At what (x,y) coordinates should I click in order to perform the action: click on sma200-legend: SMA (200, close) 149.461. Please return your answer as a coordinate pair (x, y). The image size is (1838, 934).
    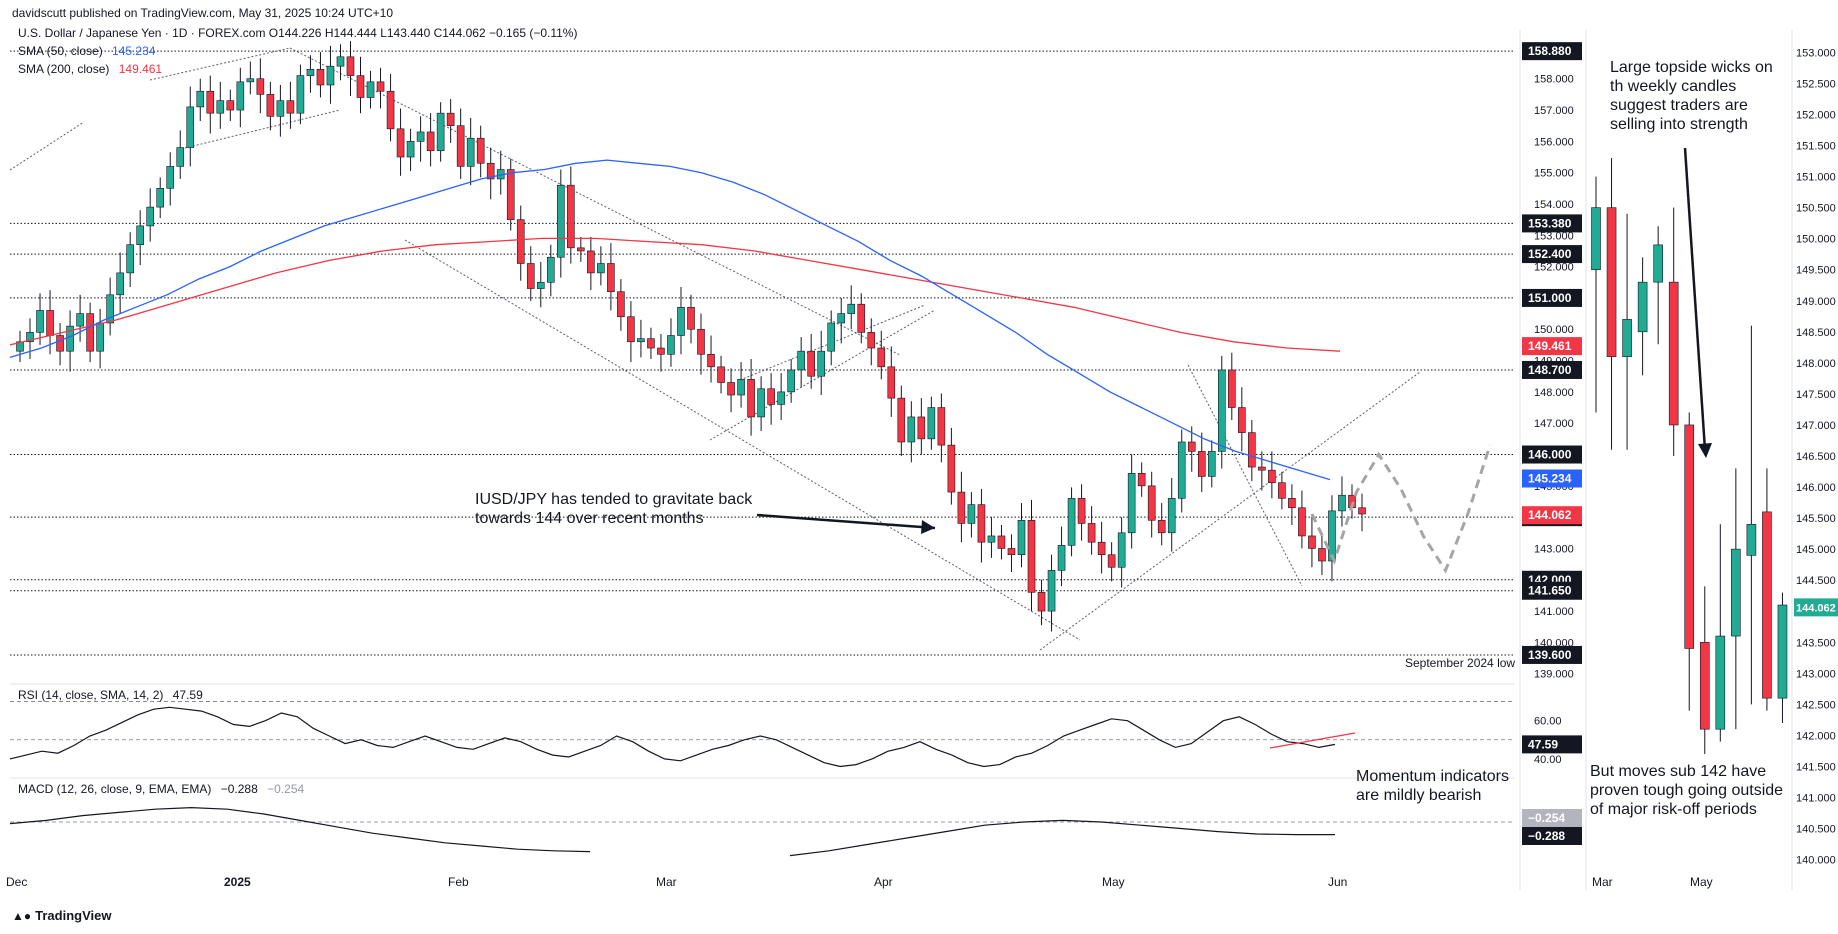
    Looking at the image, I should click on (90, 69).